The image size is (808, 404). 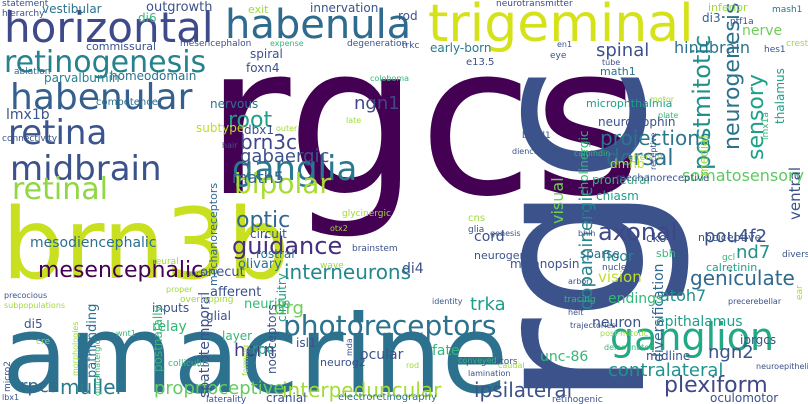 What do you see at coordinates (230, 145) in the screenshot?
I see `cloud-word: hair` at bounding box center [230, 145].